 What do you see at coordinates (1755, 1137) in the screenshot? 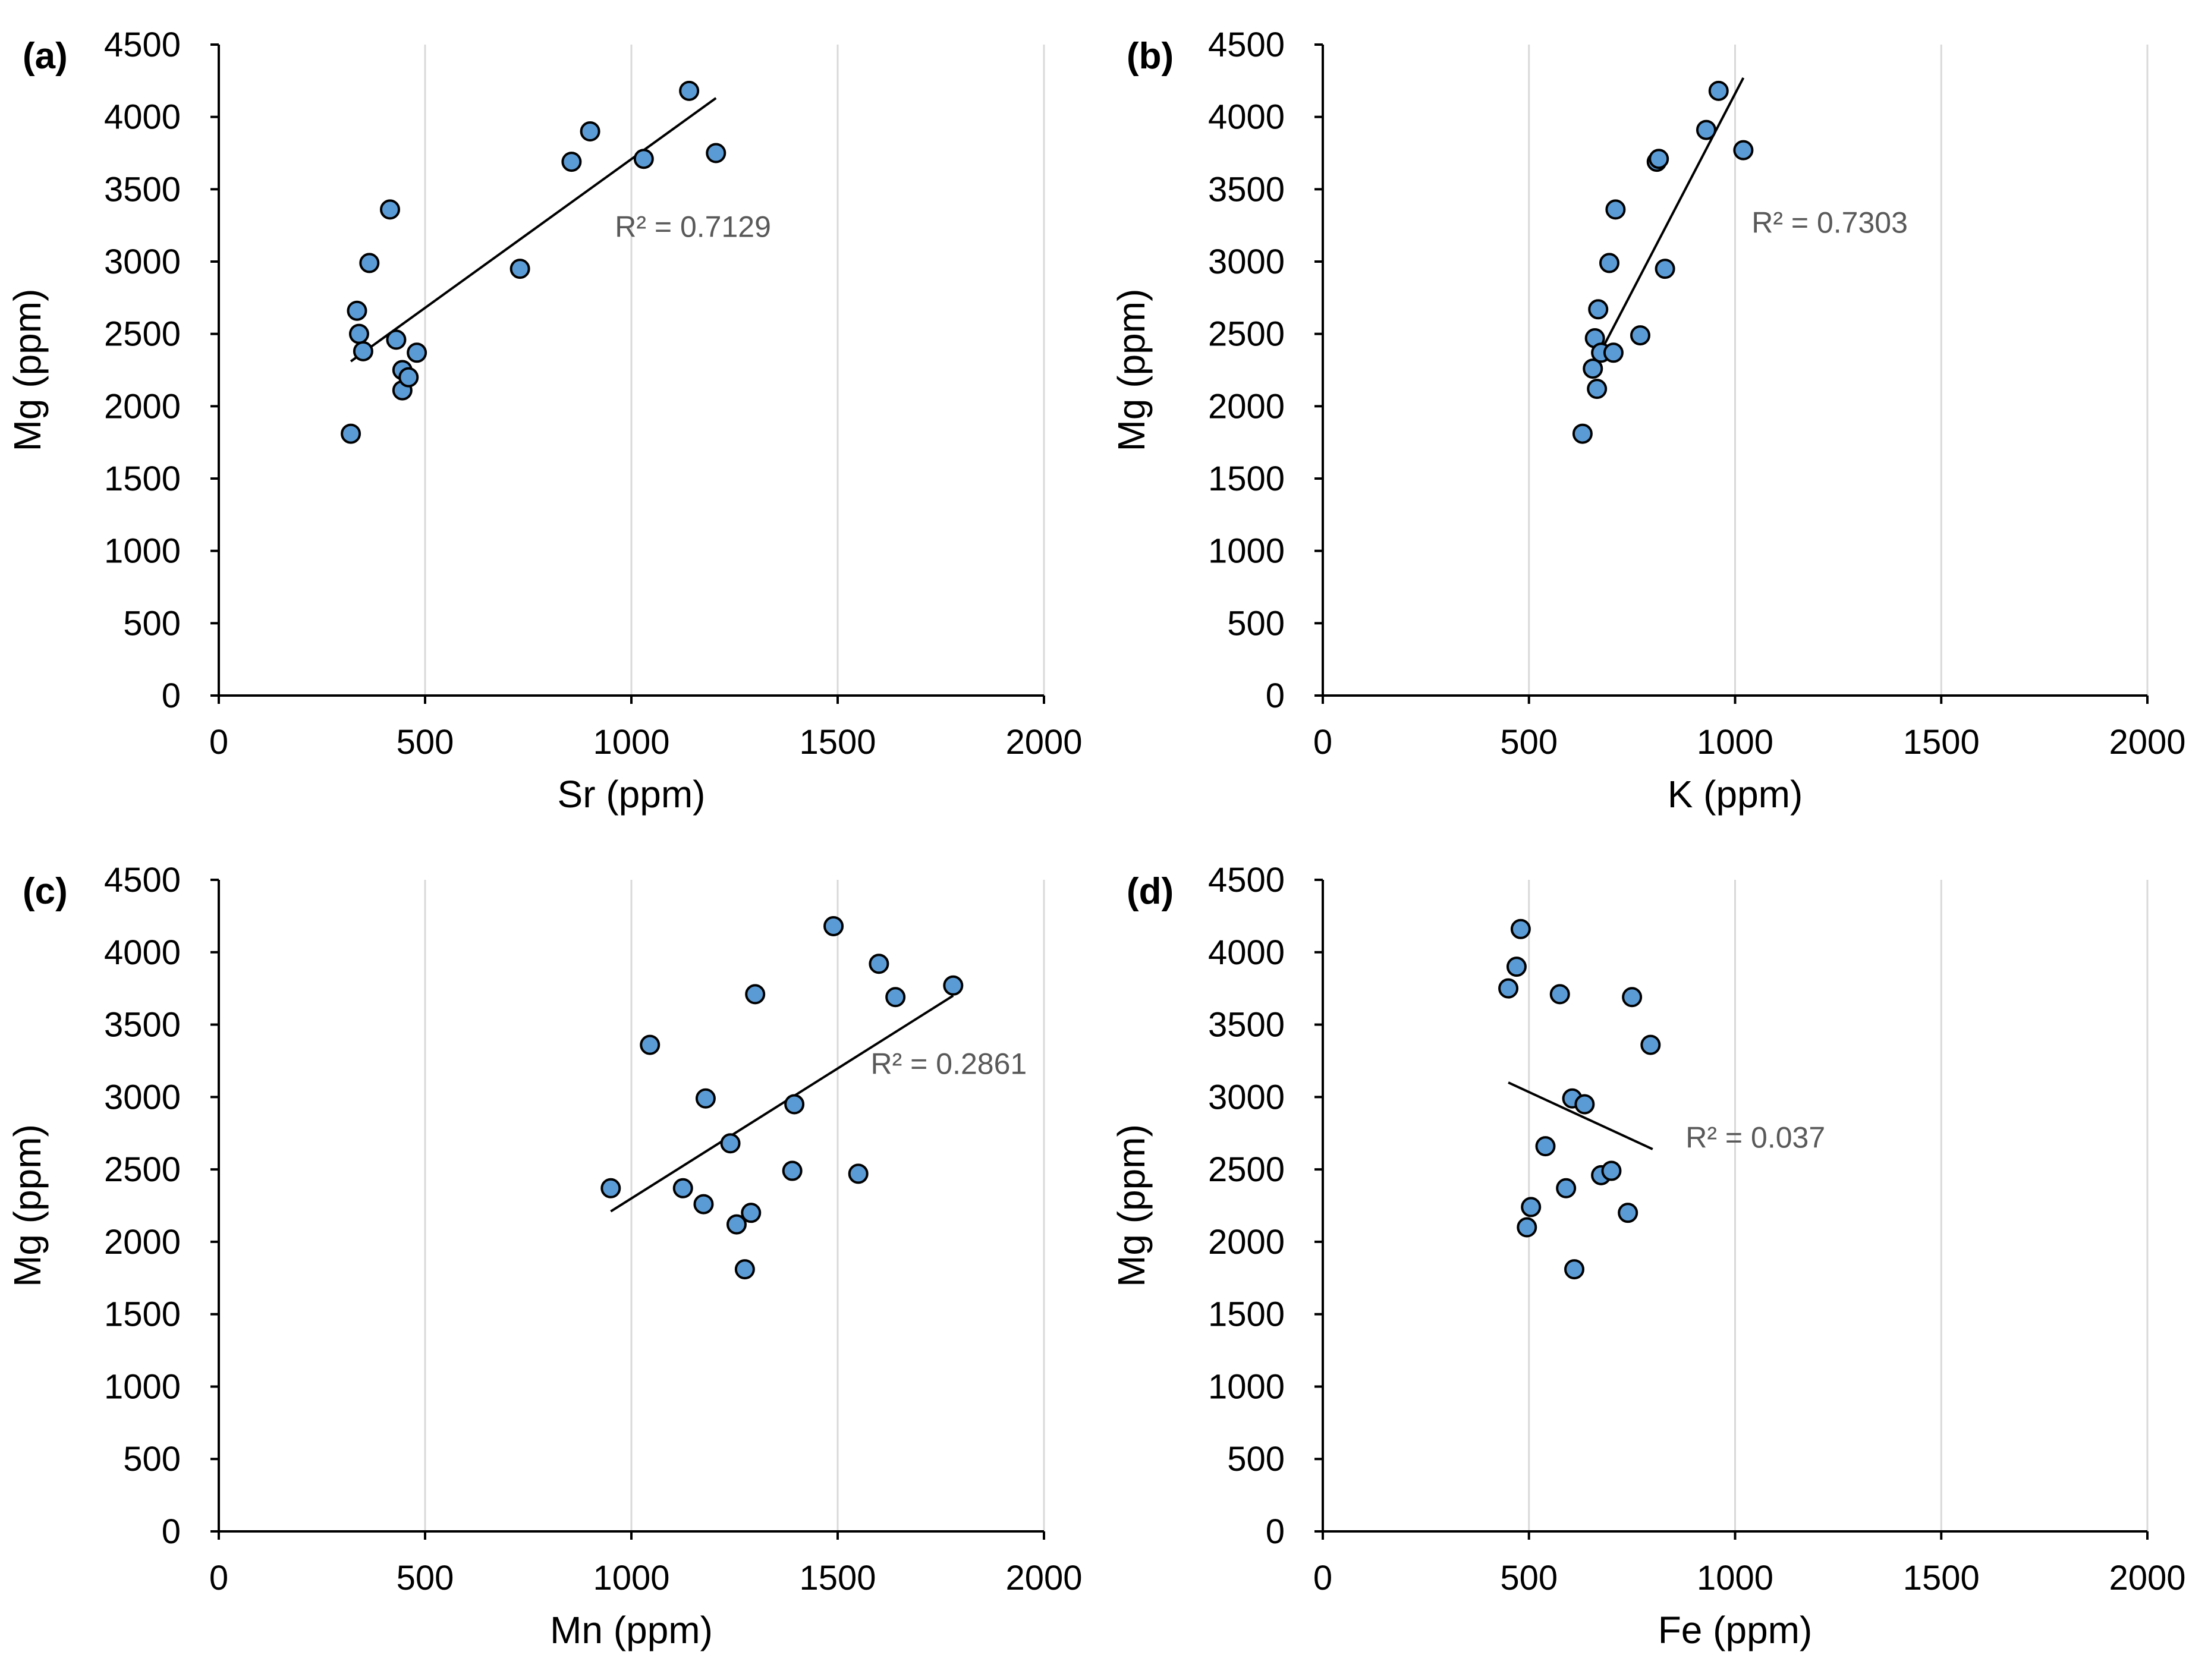
I see `r-squared-label: R² = 0.037` at bounding box center [1755, 1137].